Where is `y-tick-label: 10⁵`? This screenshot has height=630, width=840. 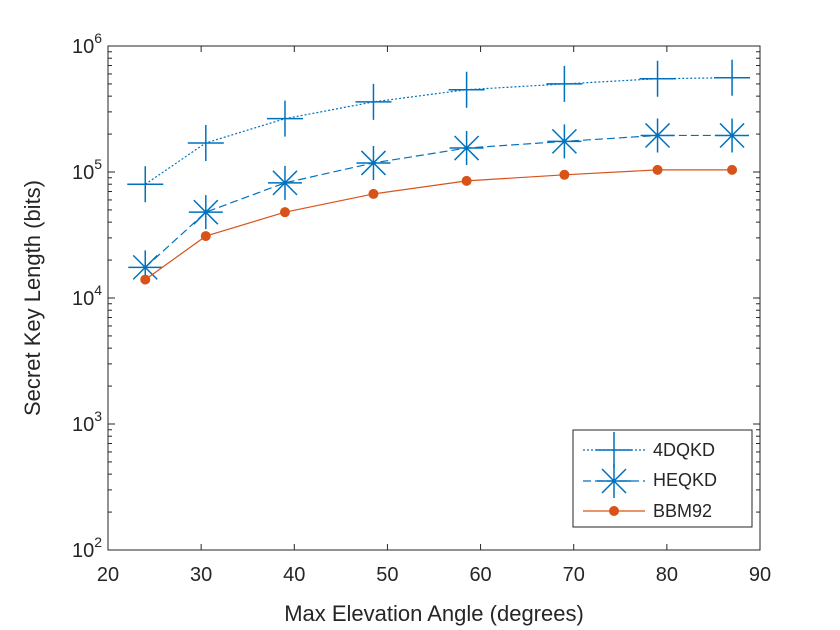
y-tick-label: 10⁵ is located at coordinates (87, 170).